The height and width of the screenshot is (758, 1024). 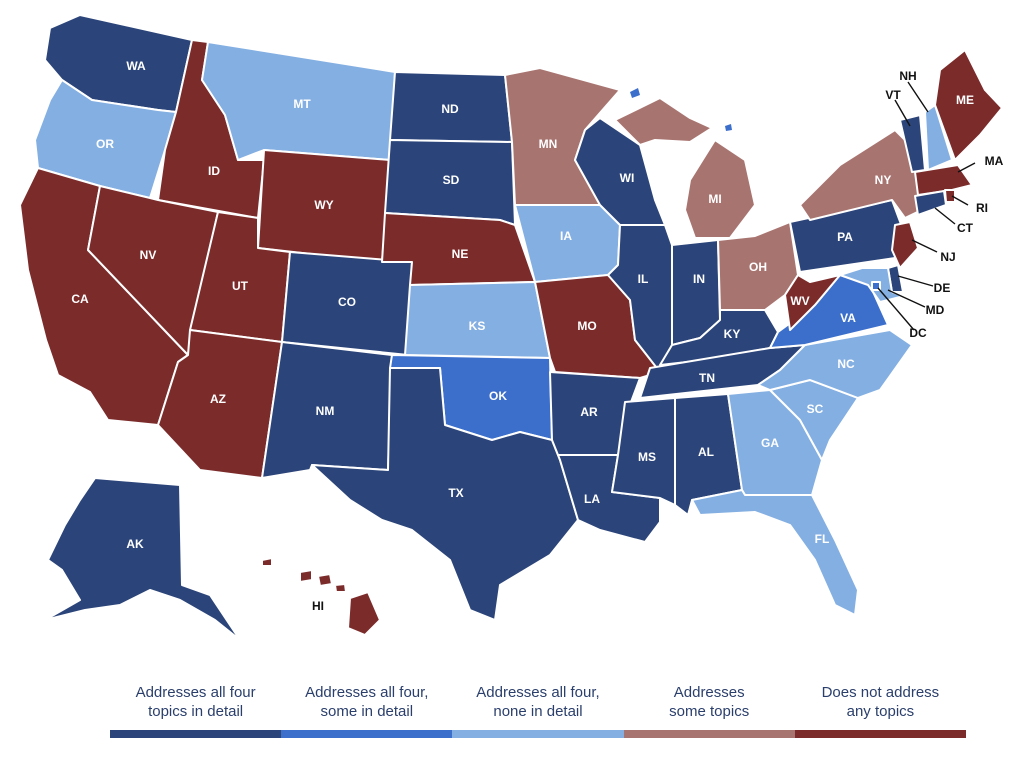 What do you see at coordinates (994, 161) in the screenshot?
I see `label-ma: MA` at bounding box center [994, 161].